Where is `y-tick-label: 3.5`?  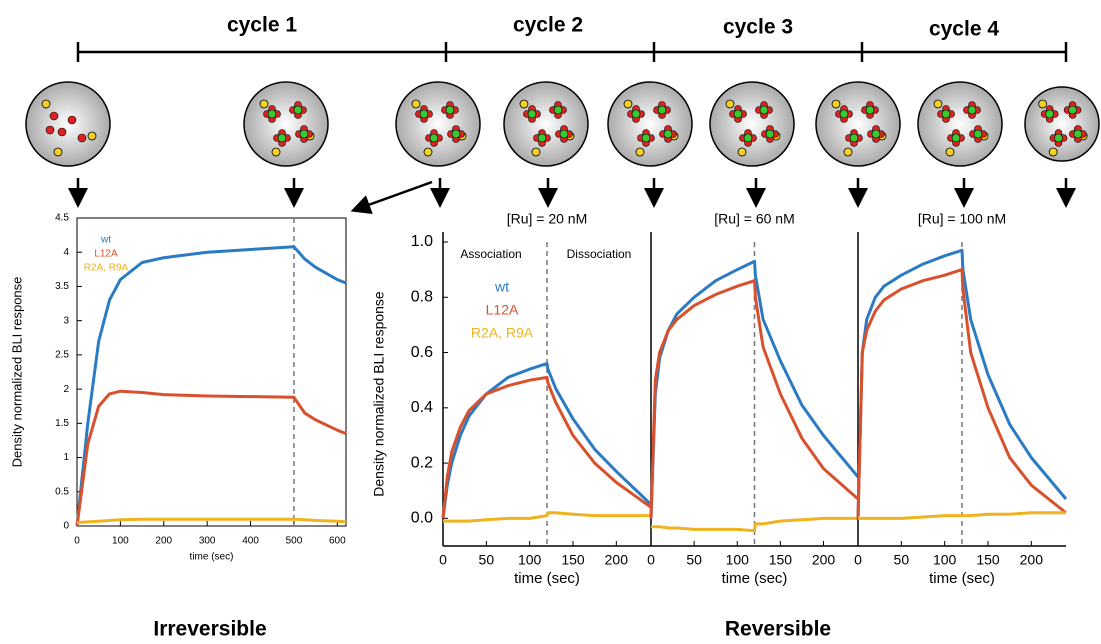
y-tick-label: 3.5 is located at coordinates (62, 286).